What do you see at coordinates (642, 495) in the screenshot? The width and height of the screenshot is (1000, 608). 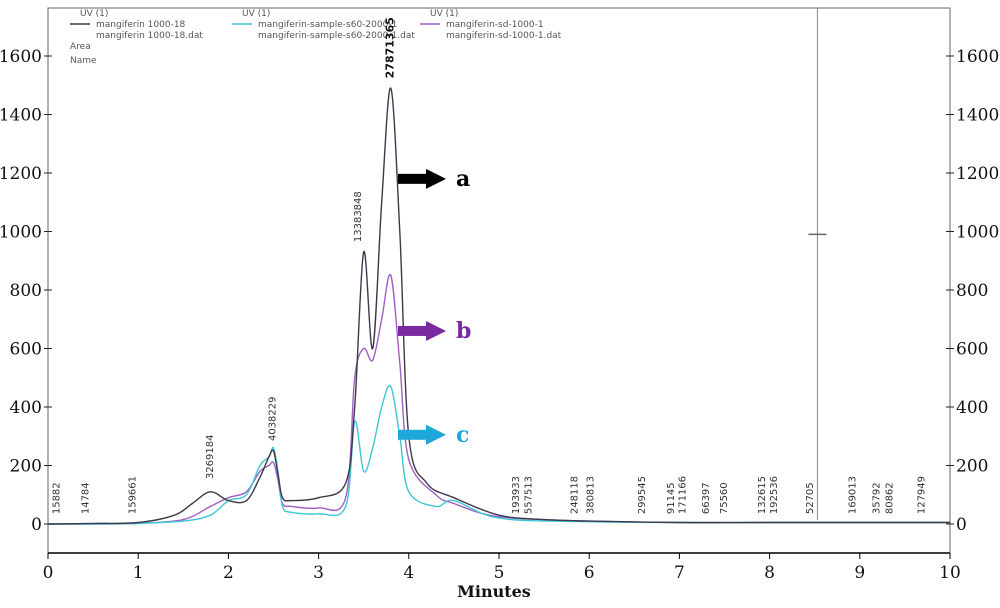 I see `peak-label: 299545` at bounding box center [642, 495].